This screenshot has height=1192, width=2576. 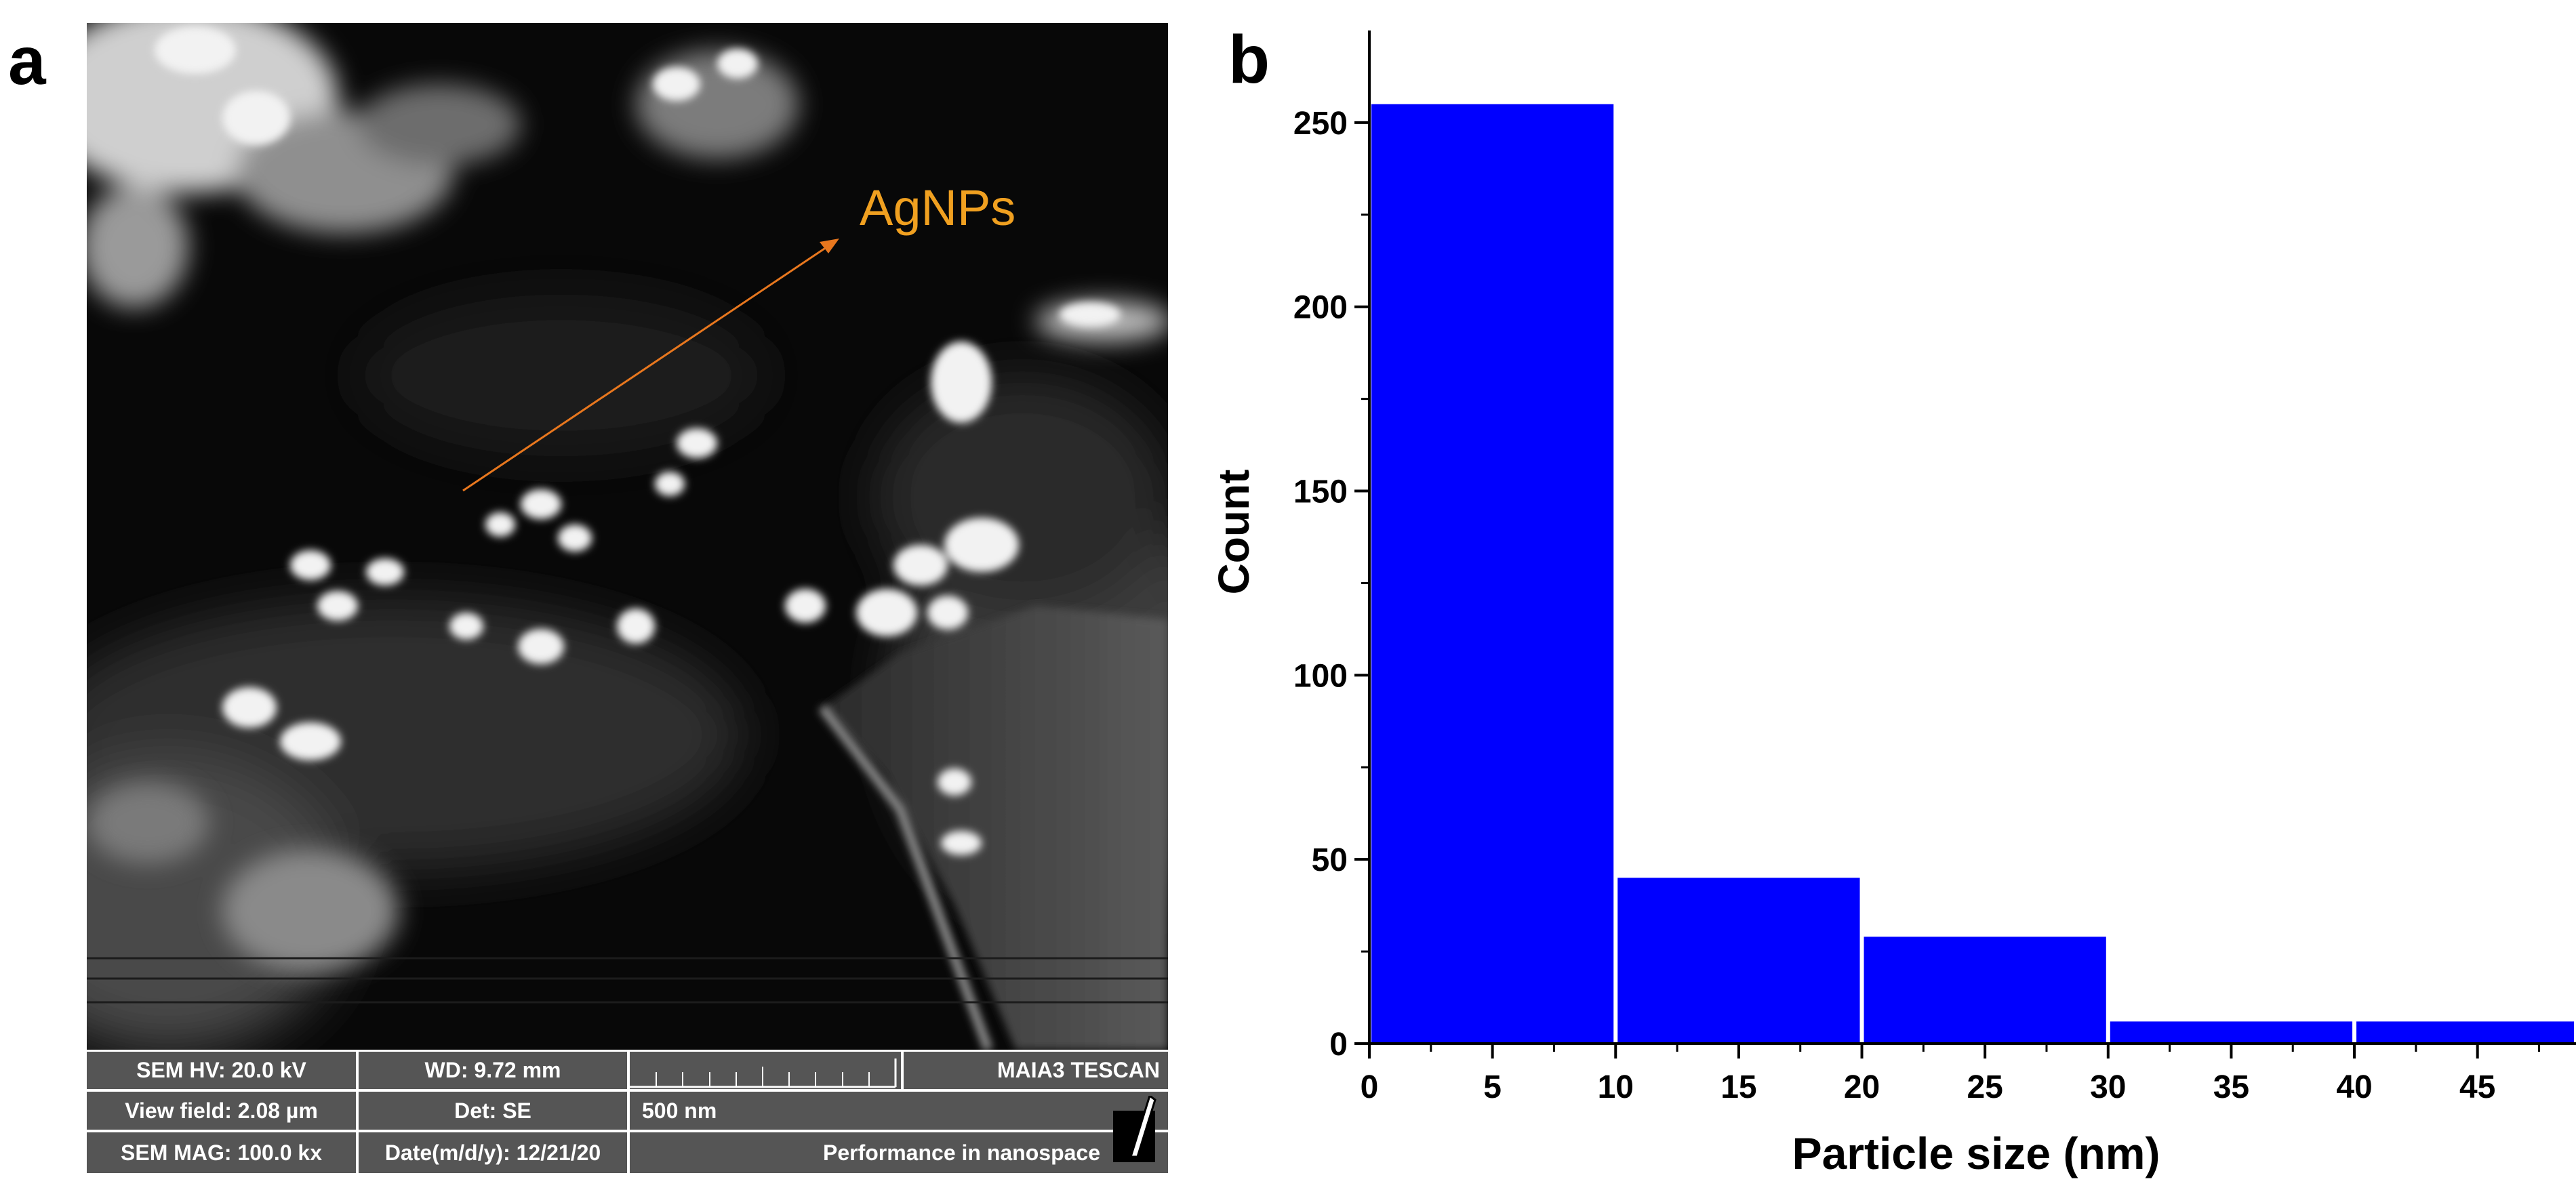 What do you see at coordinates (899, 1111) in the screenshot?
I see `scale-label: 500 nm` at bounding box center [899, 1111].